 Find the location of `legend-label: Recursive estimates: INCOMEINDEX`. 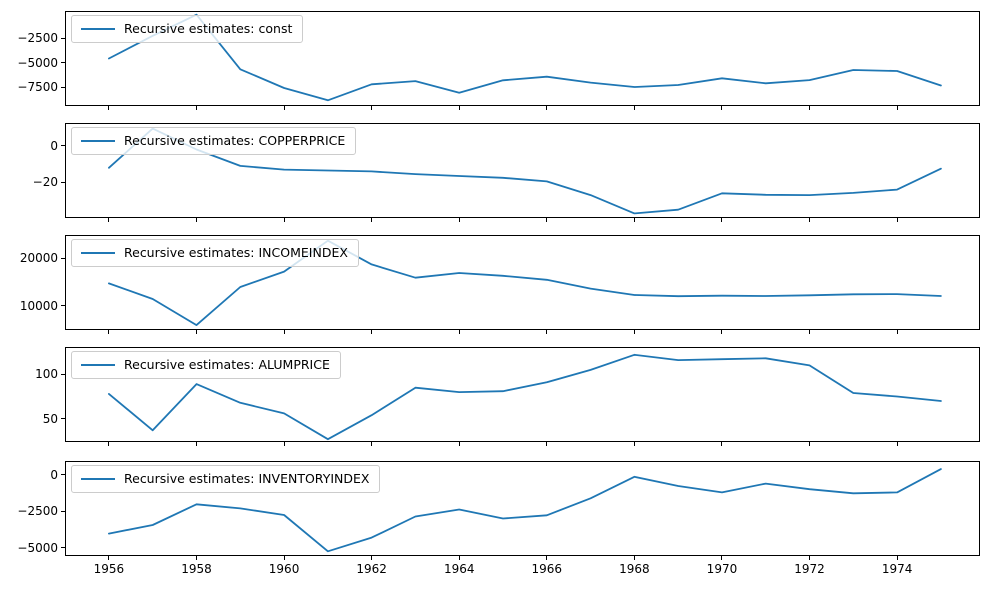

legend-label: Recursive estimates: INCOMEINDEX is located at coordinates (236, 252).